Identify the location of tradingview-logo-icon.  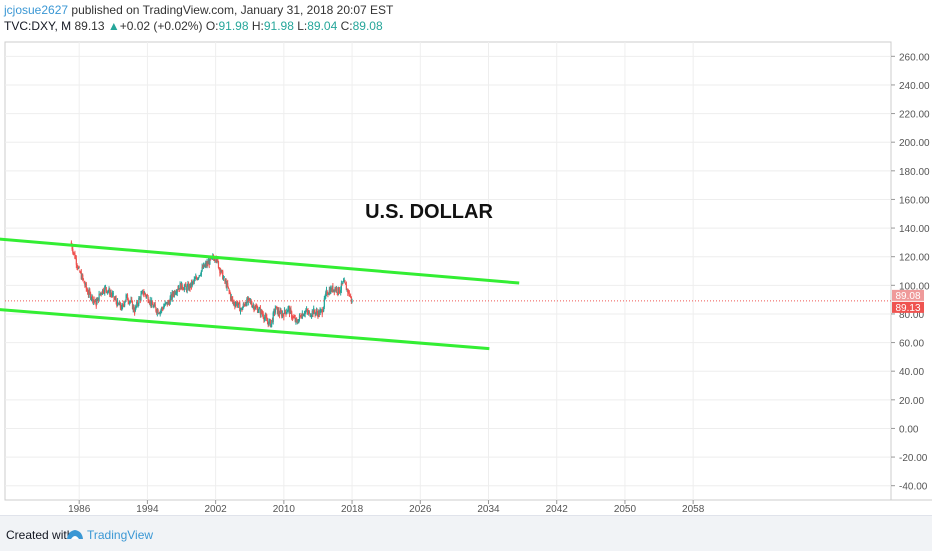
(75, 534).